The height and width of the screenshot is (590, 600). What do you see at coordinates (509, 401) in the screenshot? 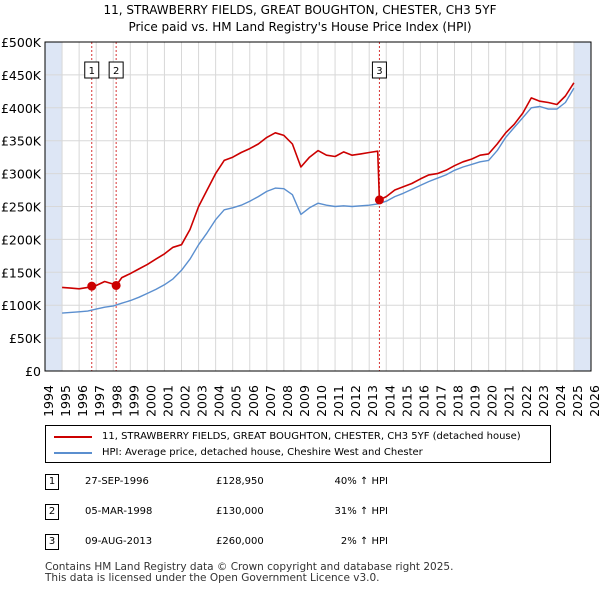
I see `x-tick-label: 2021` at bounding box center [509, 401].